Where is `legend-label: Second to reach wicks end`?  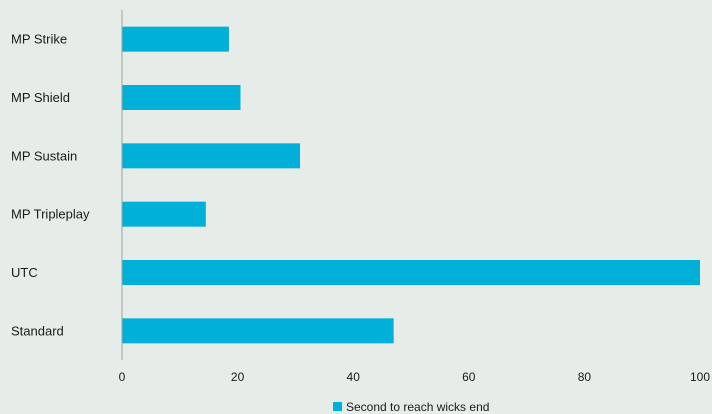 legend-label: Second to reach wicks end is located at coordinates (417, 407).